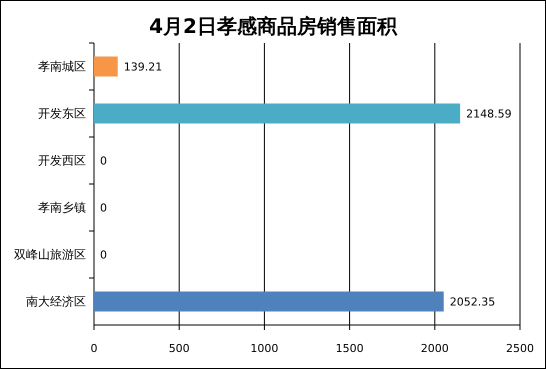  Describe the element at coordinates (50, 255) in the screenshot. I see `y-tick-label: 双峰山旅游区` at that location.